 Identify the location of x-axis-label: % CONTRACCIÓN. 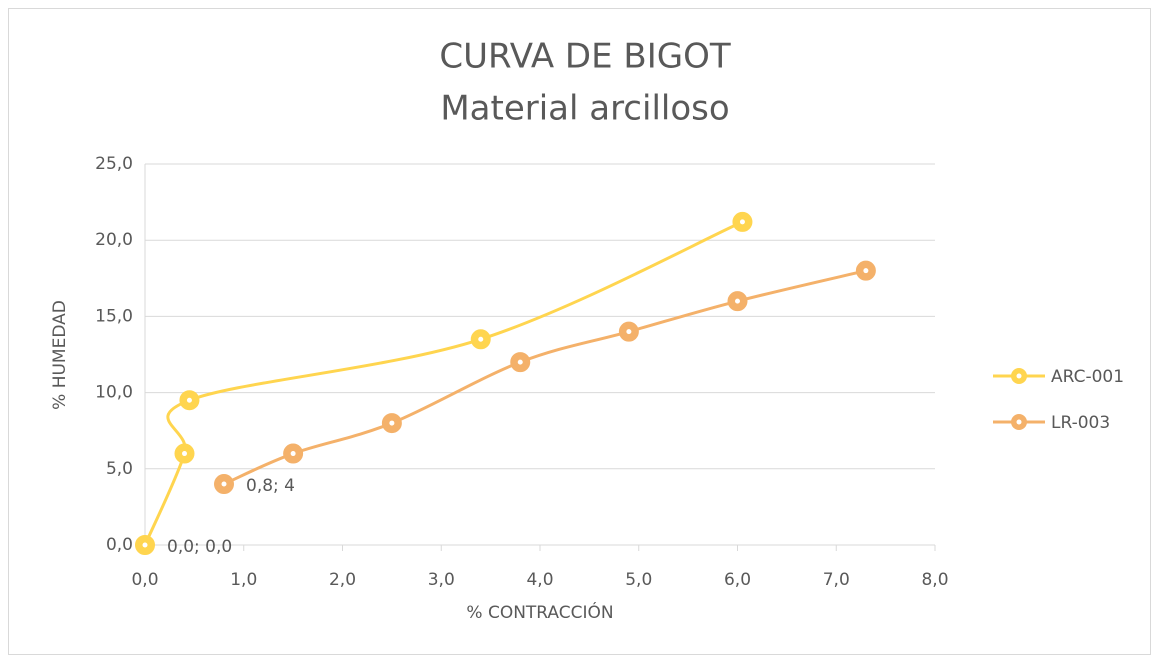
(539, 612).